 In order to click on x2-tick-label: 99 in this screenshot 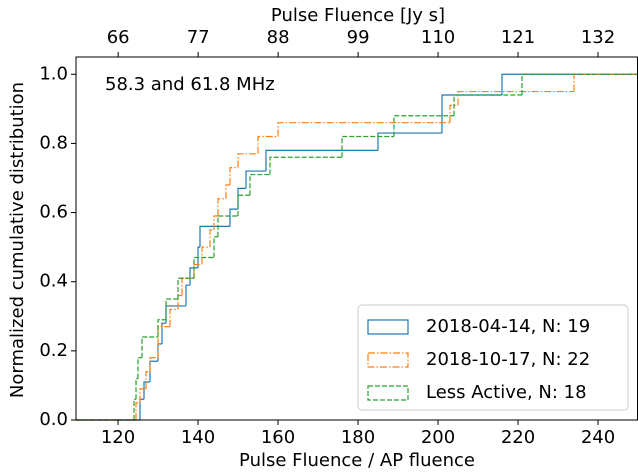, I will do `click(358, 37)`.